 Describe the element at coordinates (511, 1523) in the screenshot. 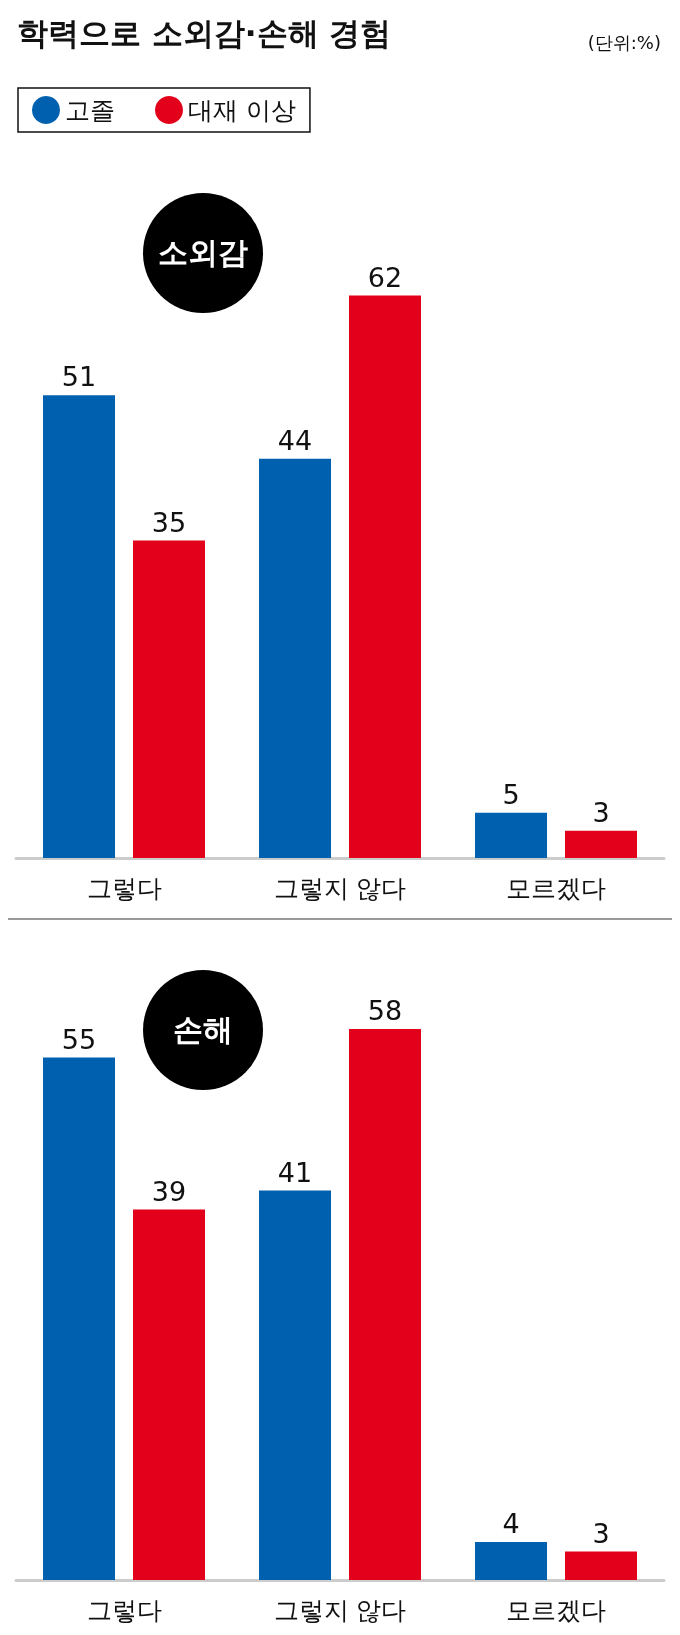

I see `data-label: 4` at that location.